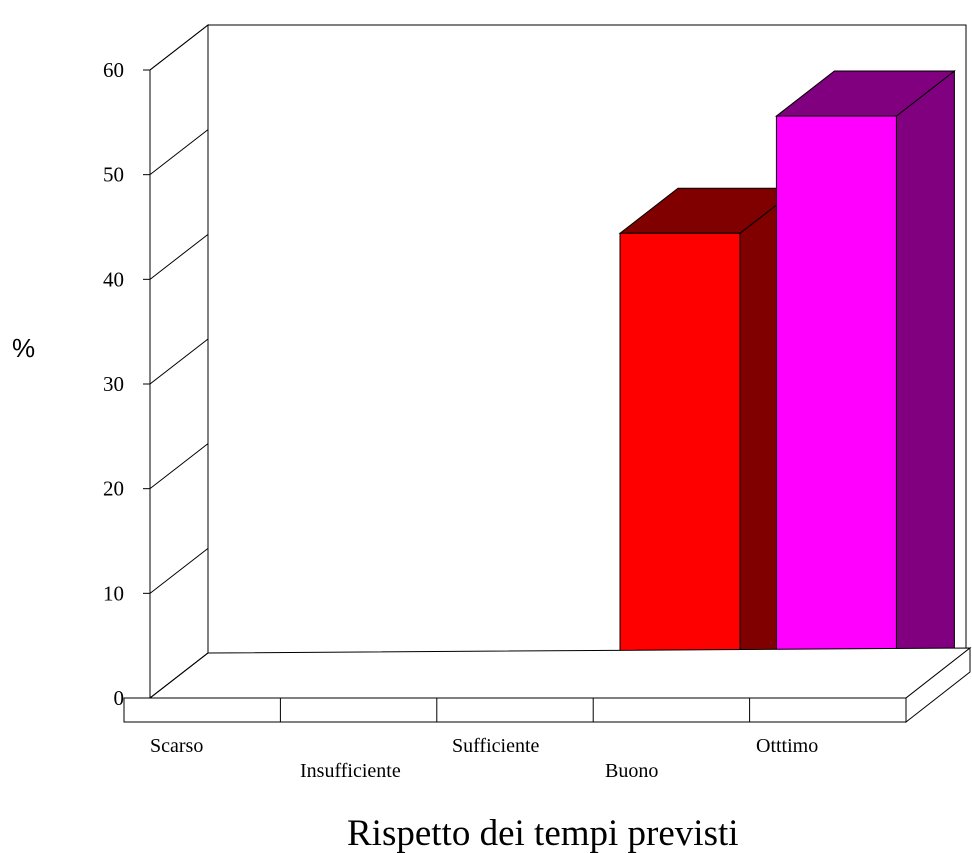 The image size is (972, 853). I want to click on bar-otttimo, so click(865, 385).